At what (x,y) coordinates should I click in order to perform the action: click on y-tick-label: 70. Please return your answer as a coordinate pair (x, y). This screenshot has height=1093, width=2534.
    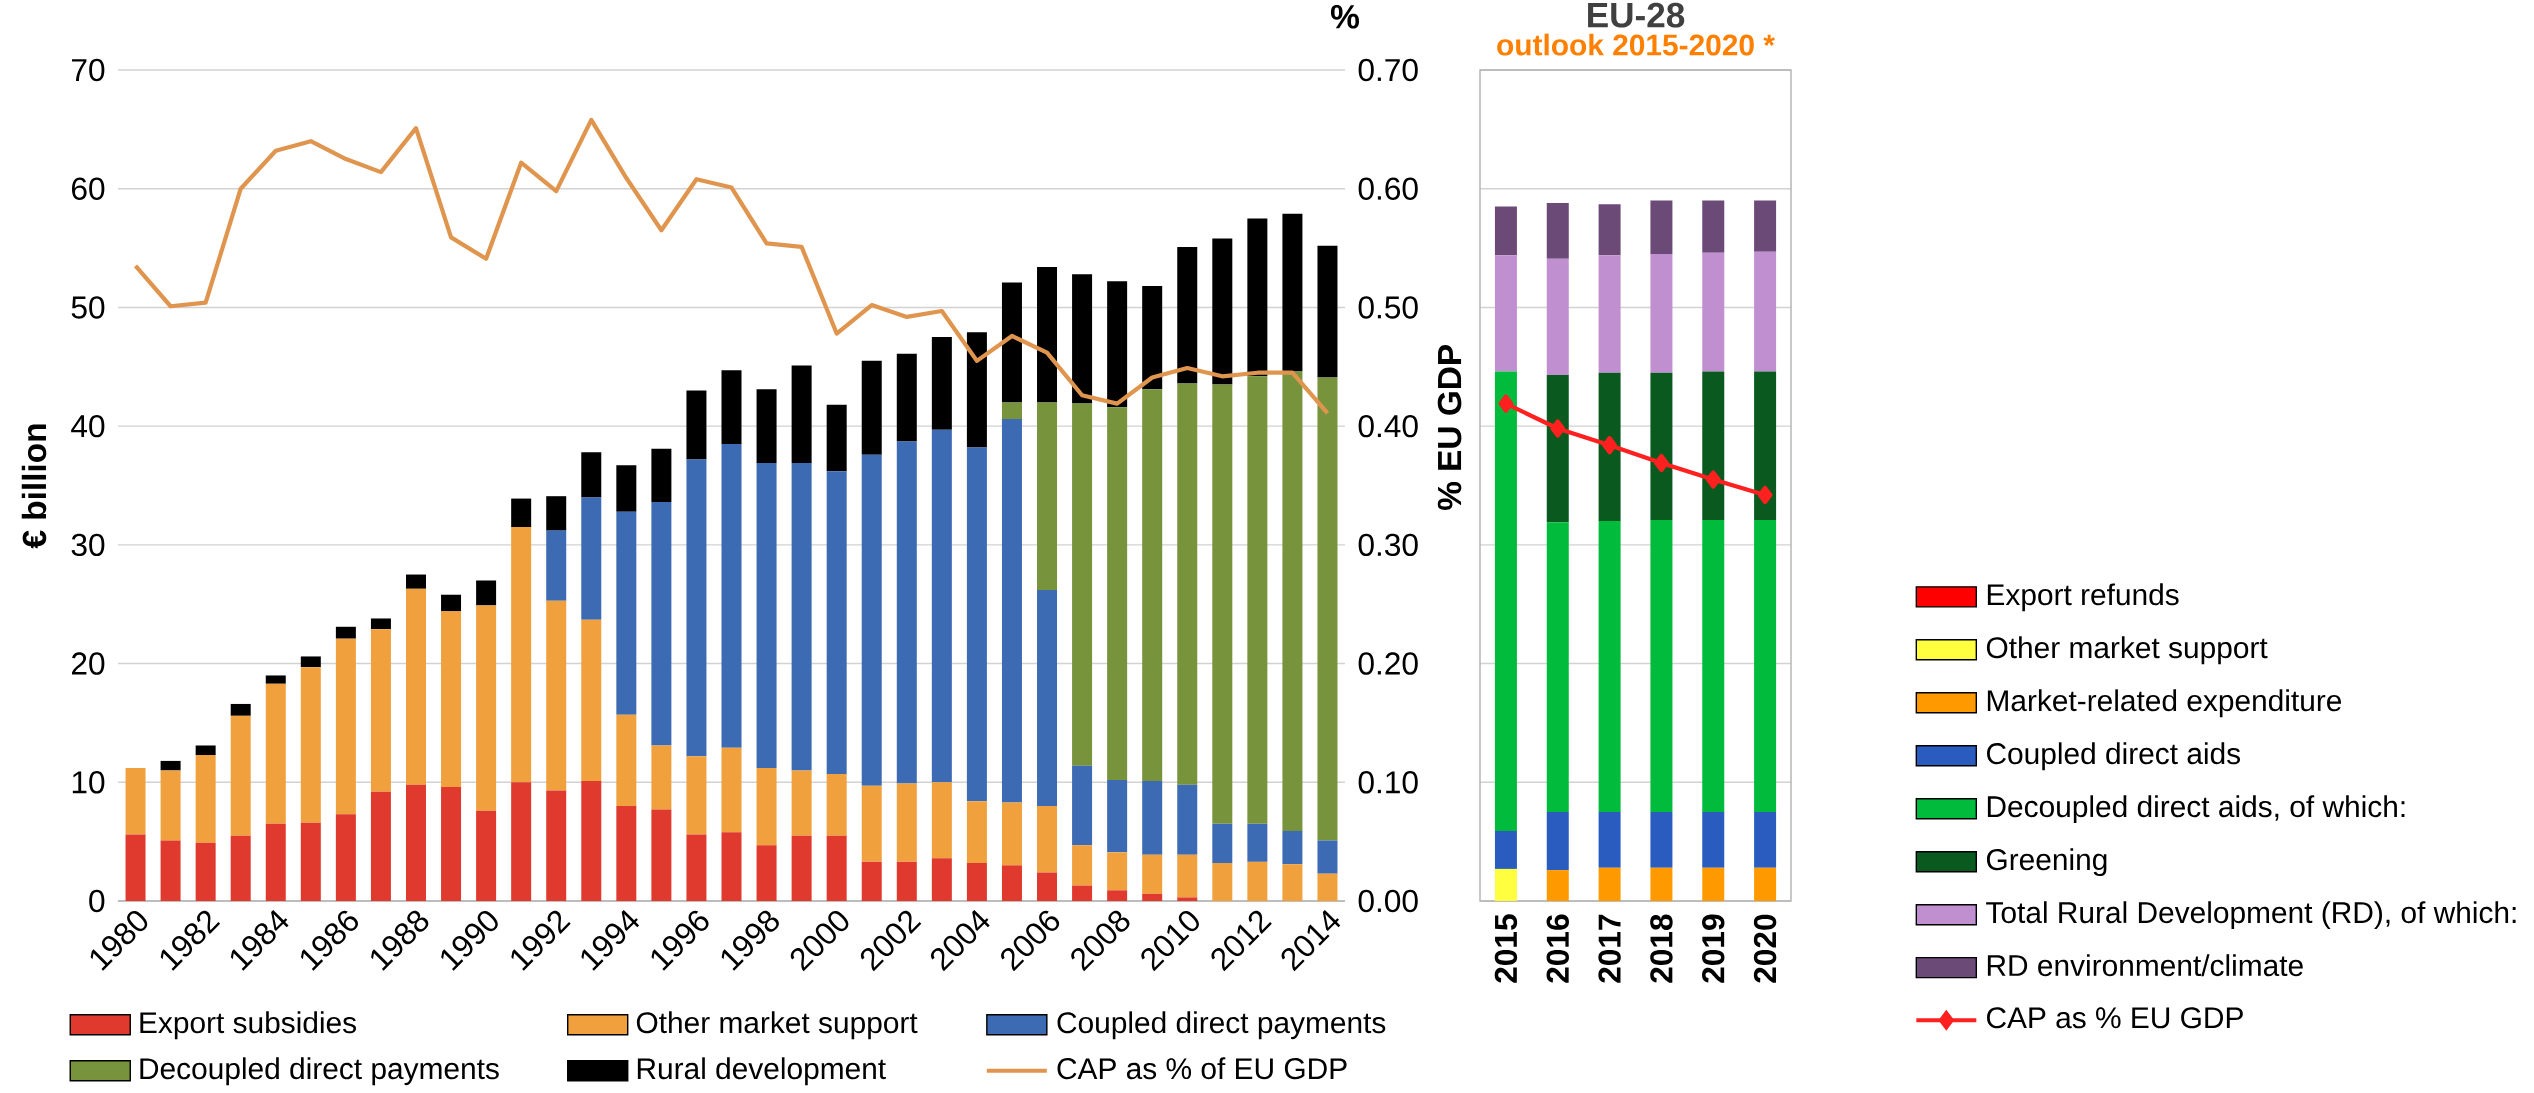
    Looking at the image, I should click on (88, 70).